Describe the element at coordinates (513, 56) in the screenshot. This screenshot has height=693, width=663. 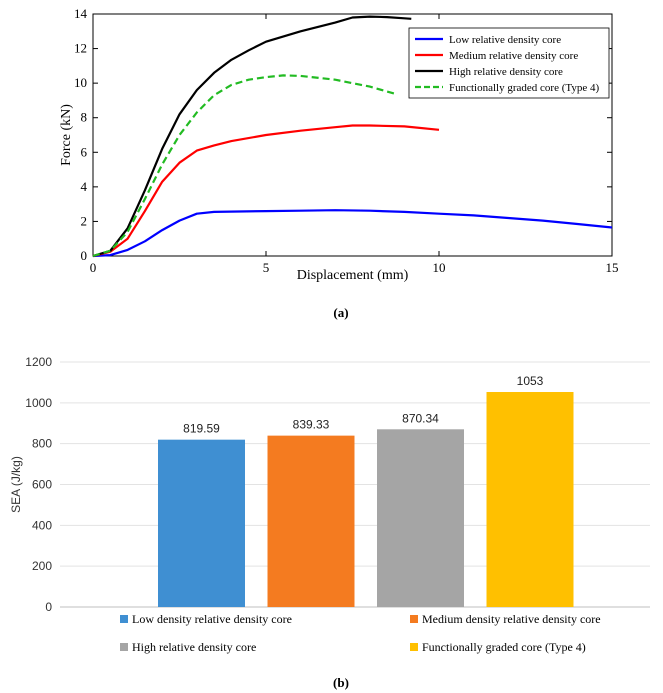
I see `legend-label: Medium relative density core` at that location.